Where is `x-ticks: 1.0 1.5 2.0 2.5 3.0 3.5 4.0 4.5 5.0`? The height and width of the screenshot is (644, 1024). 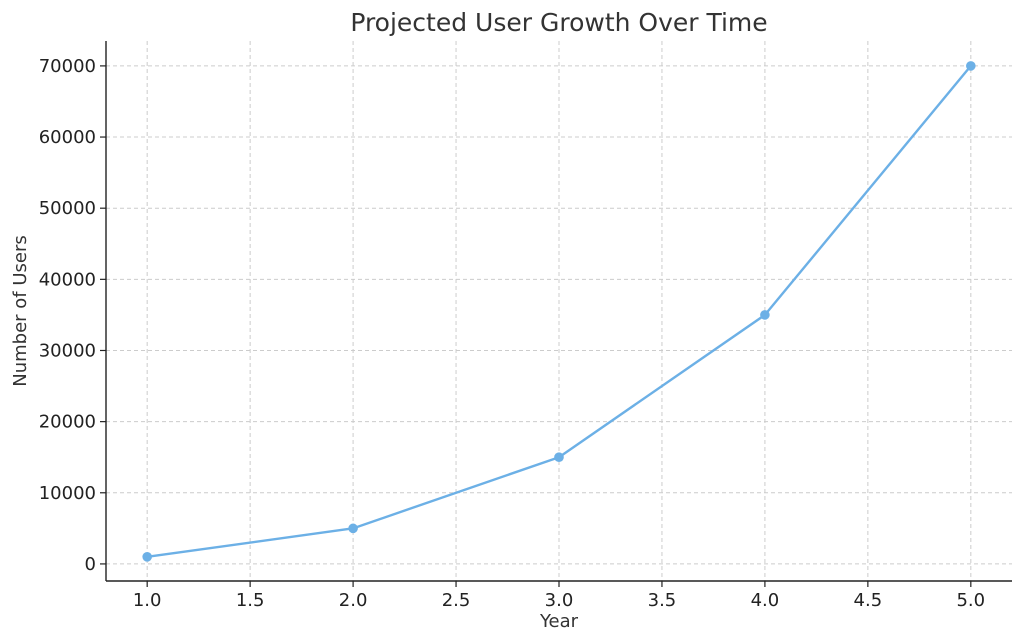
x-ticks: 1.0 1.5 2.0 2.5 3.0 3.5 4.0 4.5 5.0 is located at coordinates (559, 596).